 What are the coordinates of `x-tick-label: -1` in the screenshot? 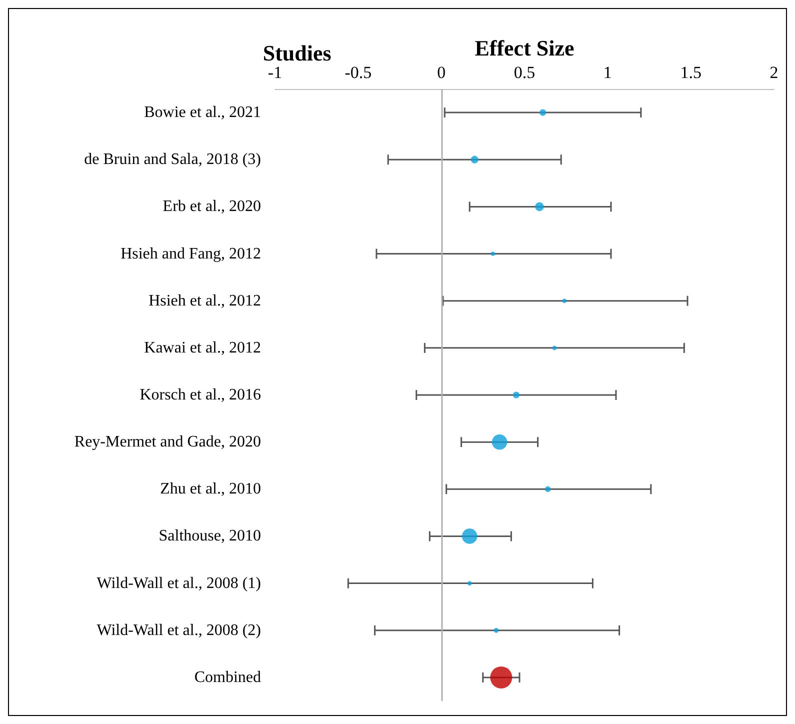 It's located at (275, 72).